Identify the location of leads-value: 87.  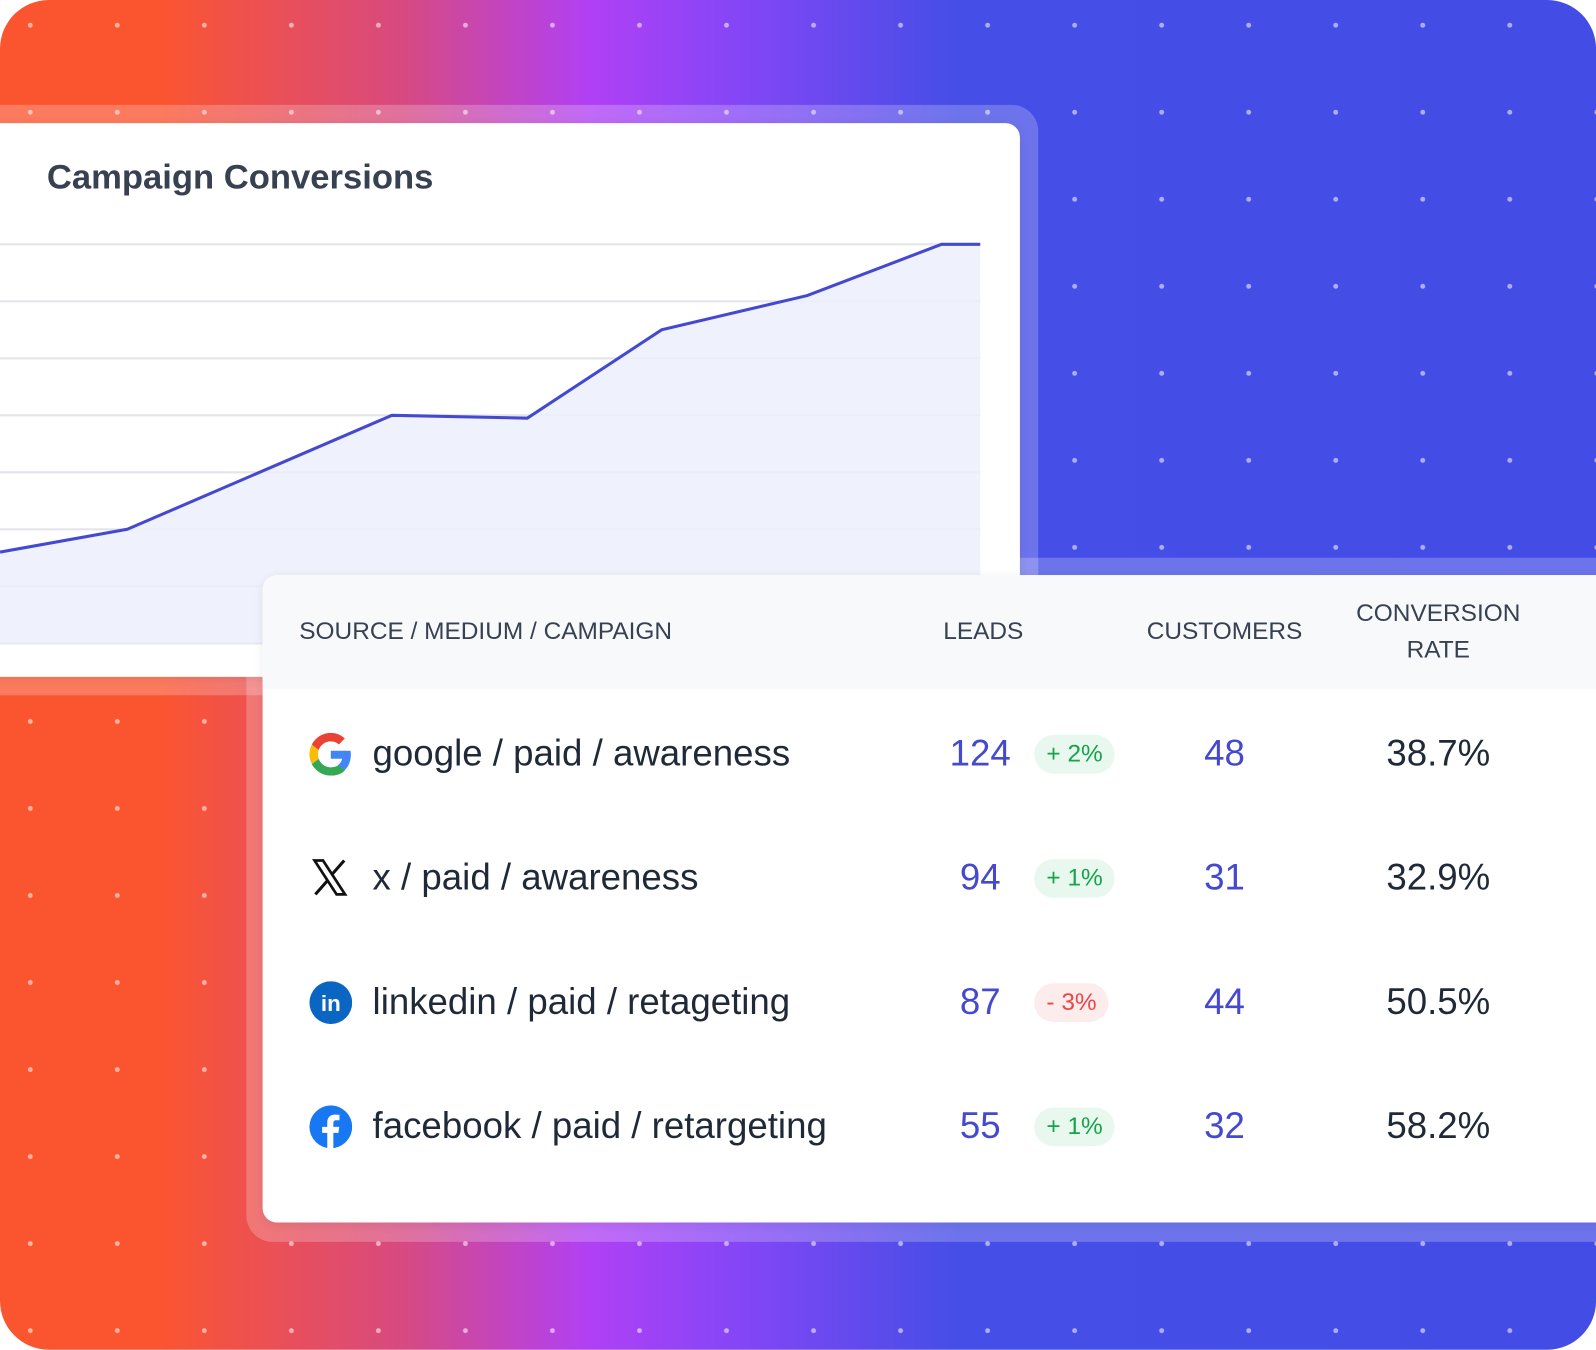
(980, 1001).